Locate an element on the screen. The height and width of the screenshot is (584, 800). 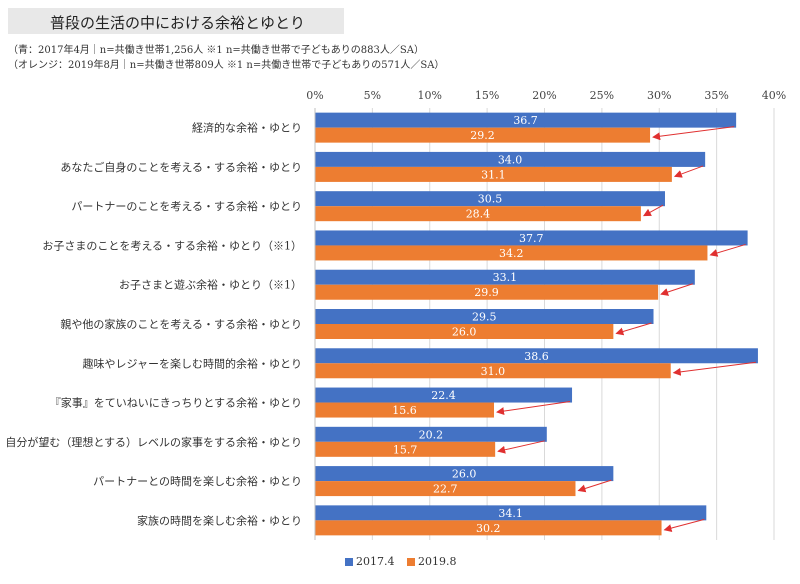
legend-label-2017: 2017.4 is located at coordinates (375, 561).